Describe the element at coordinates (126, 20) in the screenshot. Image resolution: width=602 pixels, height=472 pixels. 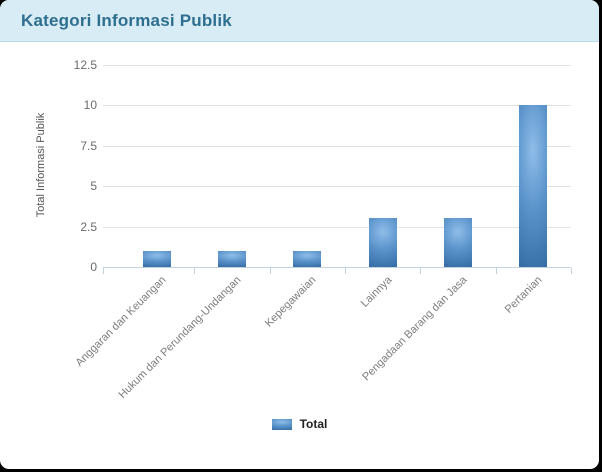
I see `page-title: Kategori Informasi Publik` at that location.